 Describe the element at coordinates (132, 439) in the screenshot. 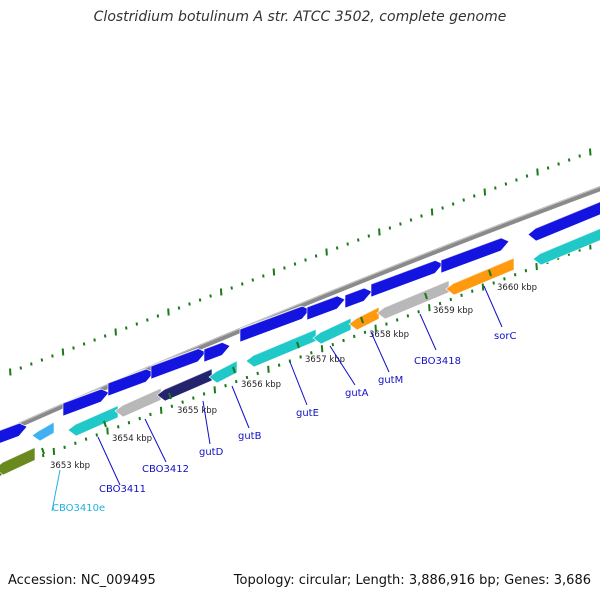

I see `scale-tick-label: 3654 kbp` at that location.